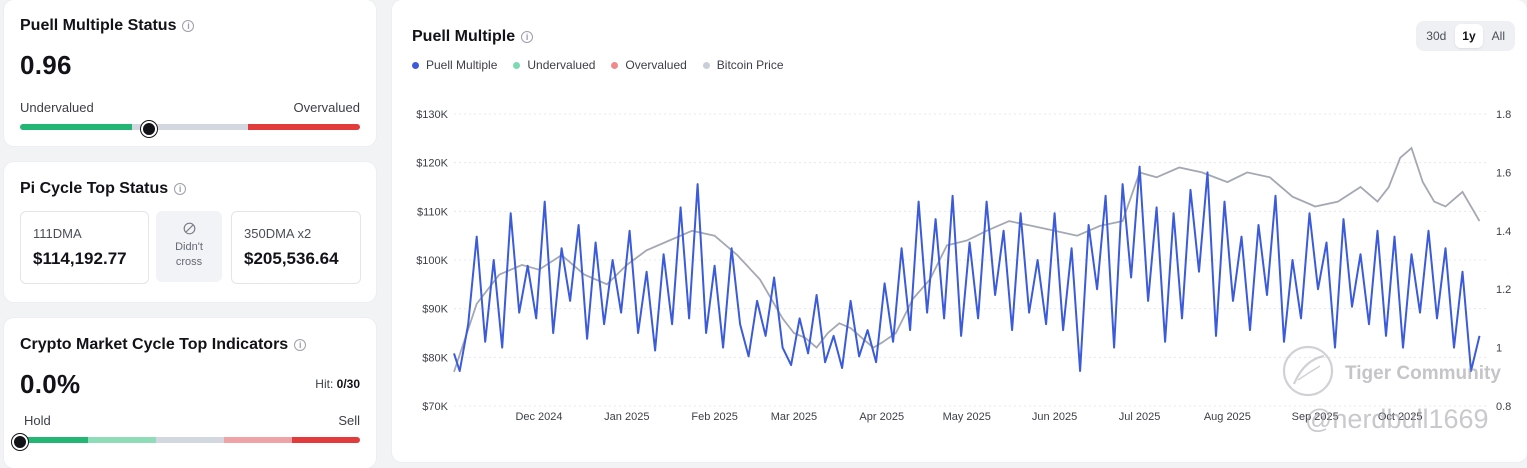 The height and width of the screenshot is (468, 1527). I want to click on puell-status-title-row: Puell Multiple Status i, so click(107, 26).